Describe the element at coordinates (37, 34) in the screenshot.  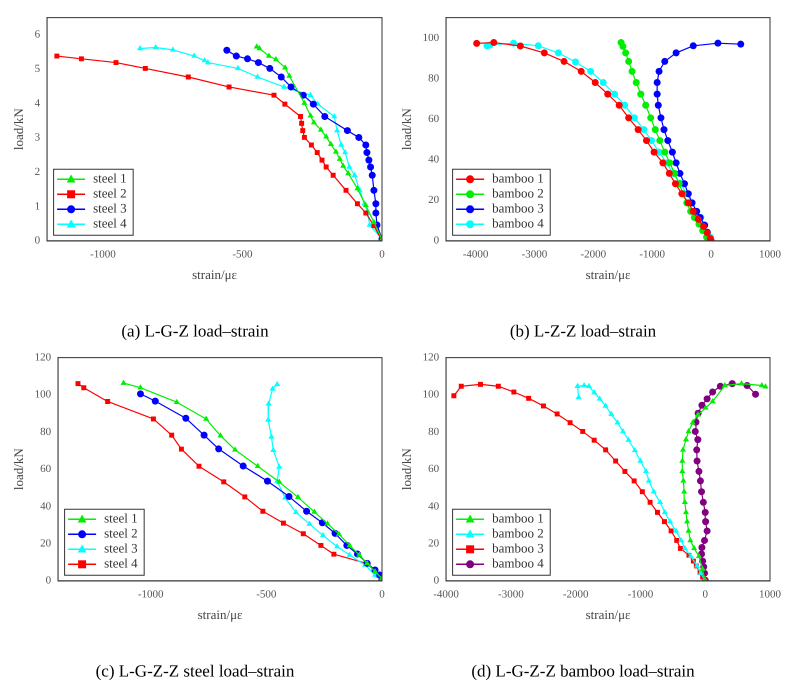
I see `y-tick-label: 6` at that location.